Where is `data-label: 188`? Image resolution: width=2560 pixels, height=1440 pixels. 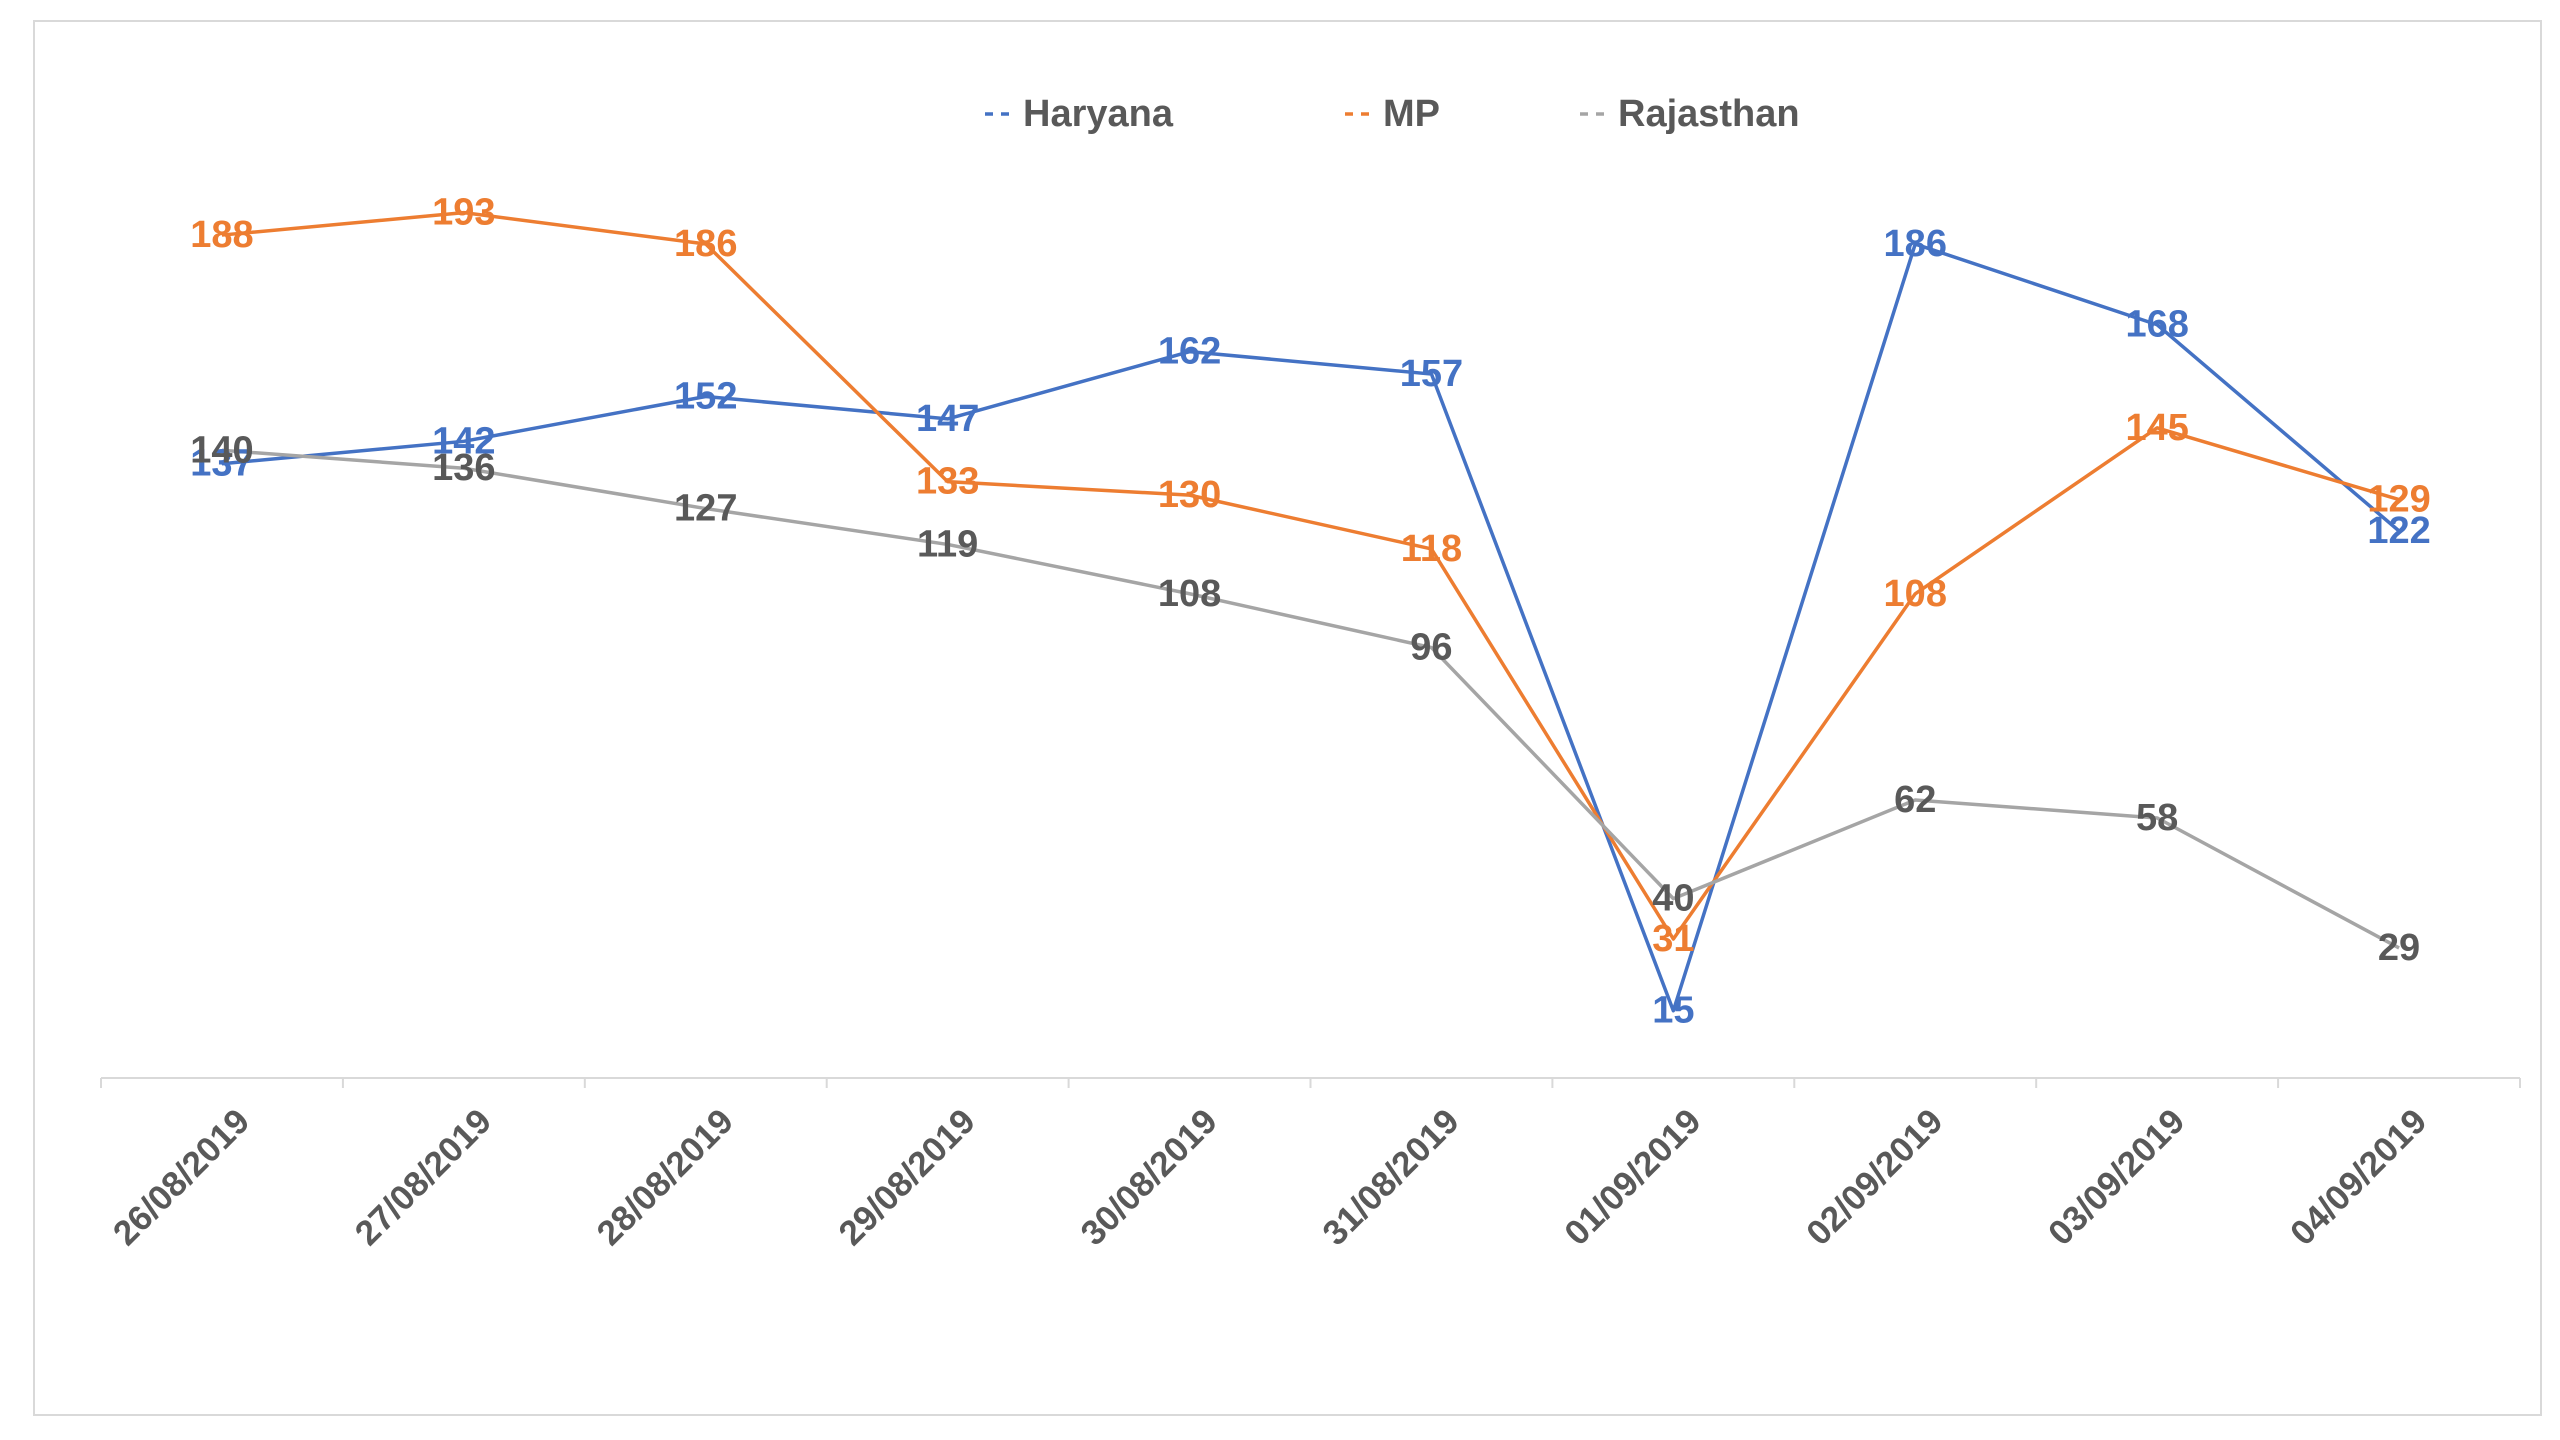 data-label: 188 is located at coordinates (221, 235).